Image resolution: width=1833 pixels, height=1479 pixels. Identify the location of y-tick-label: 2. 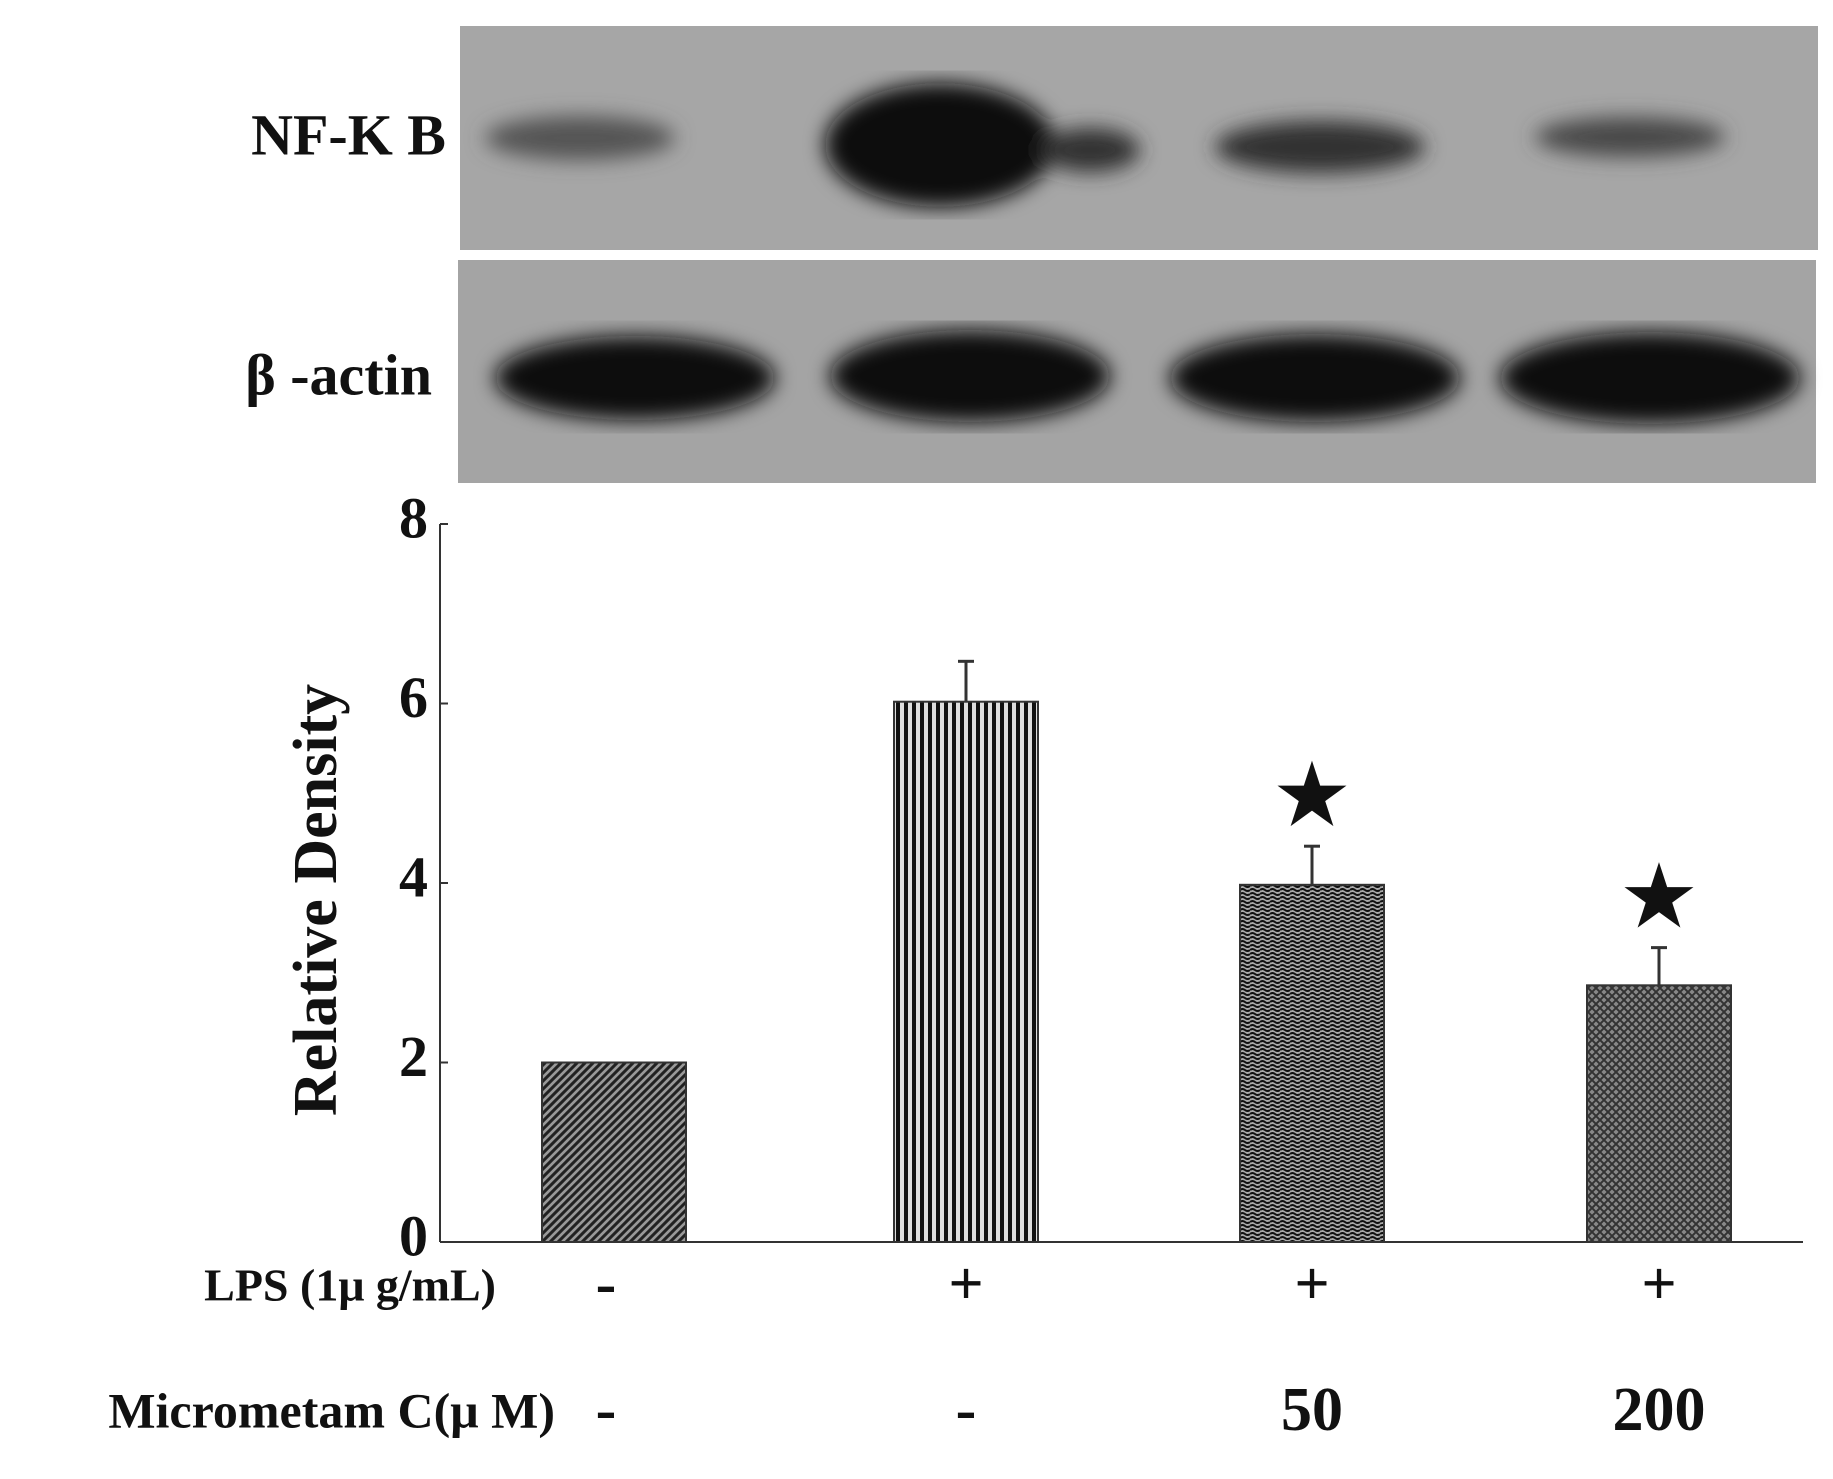
(413, 1056).